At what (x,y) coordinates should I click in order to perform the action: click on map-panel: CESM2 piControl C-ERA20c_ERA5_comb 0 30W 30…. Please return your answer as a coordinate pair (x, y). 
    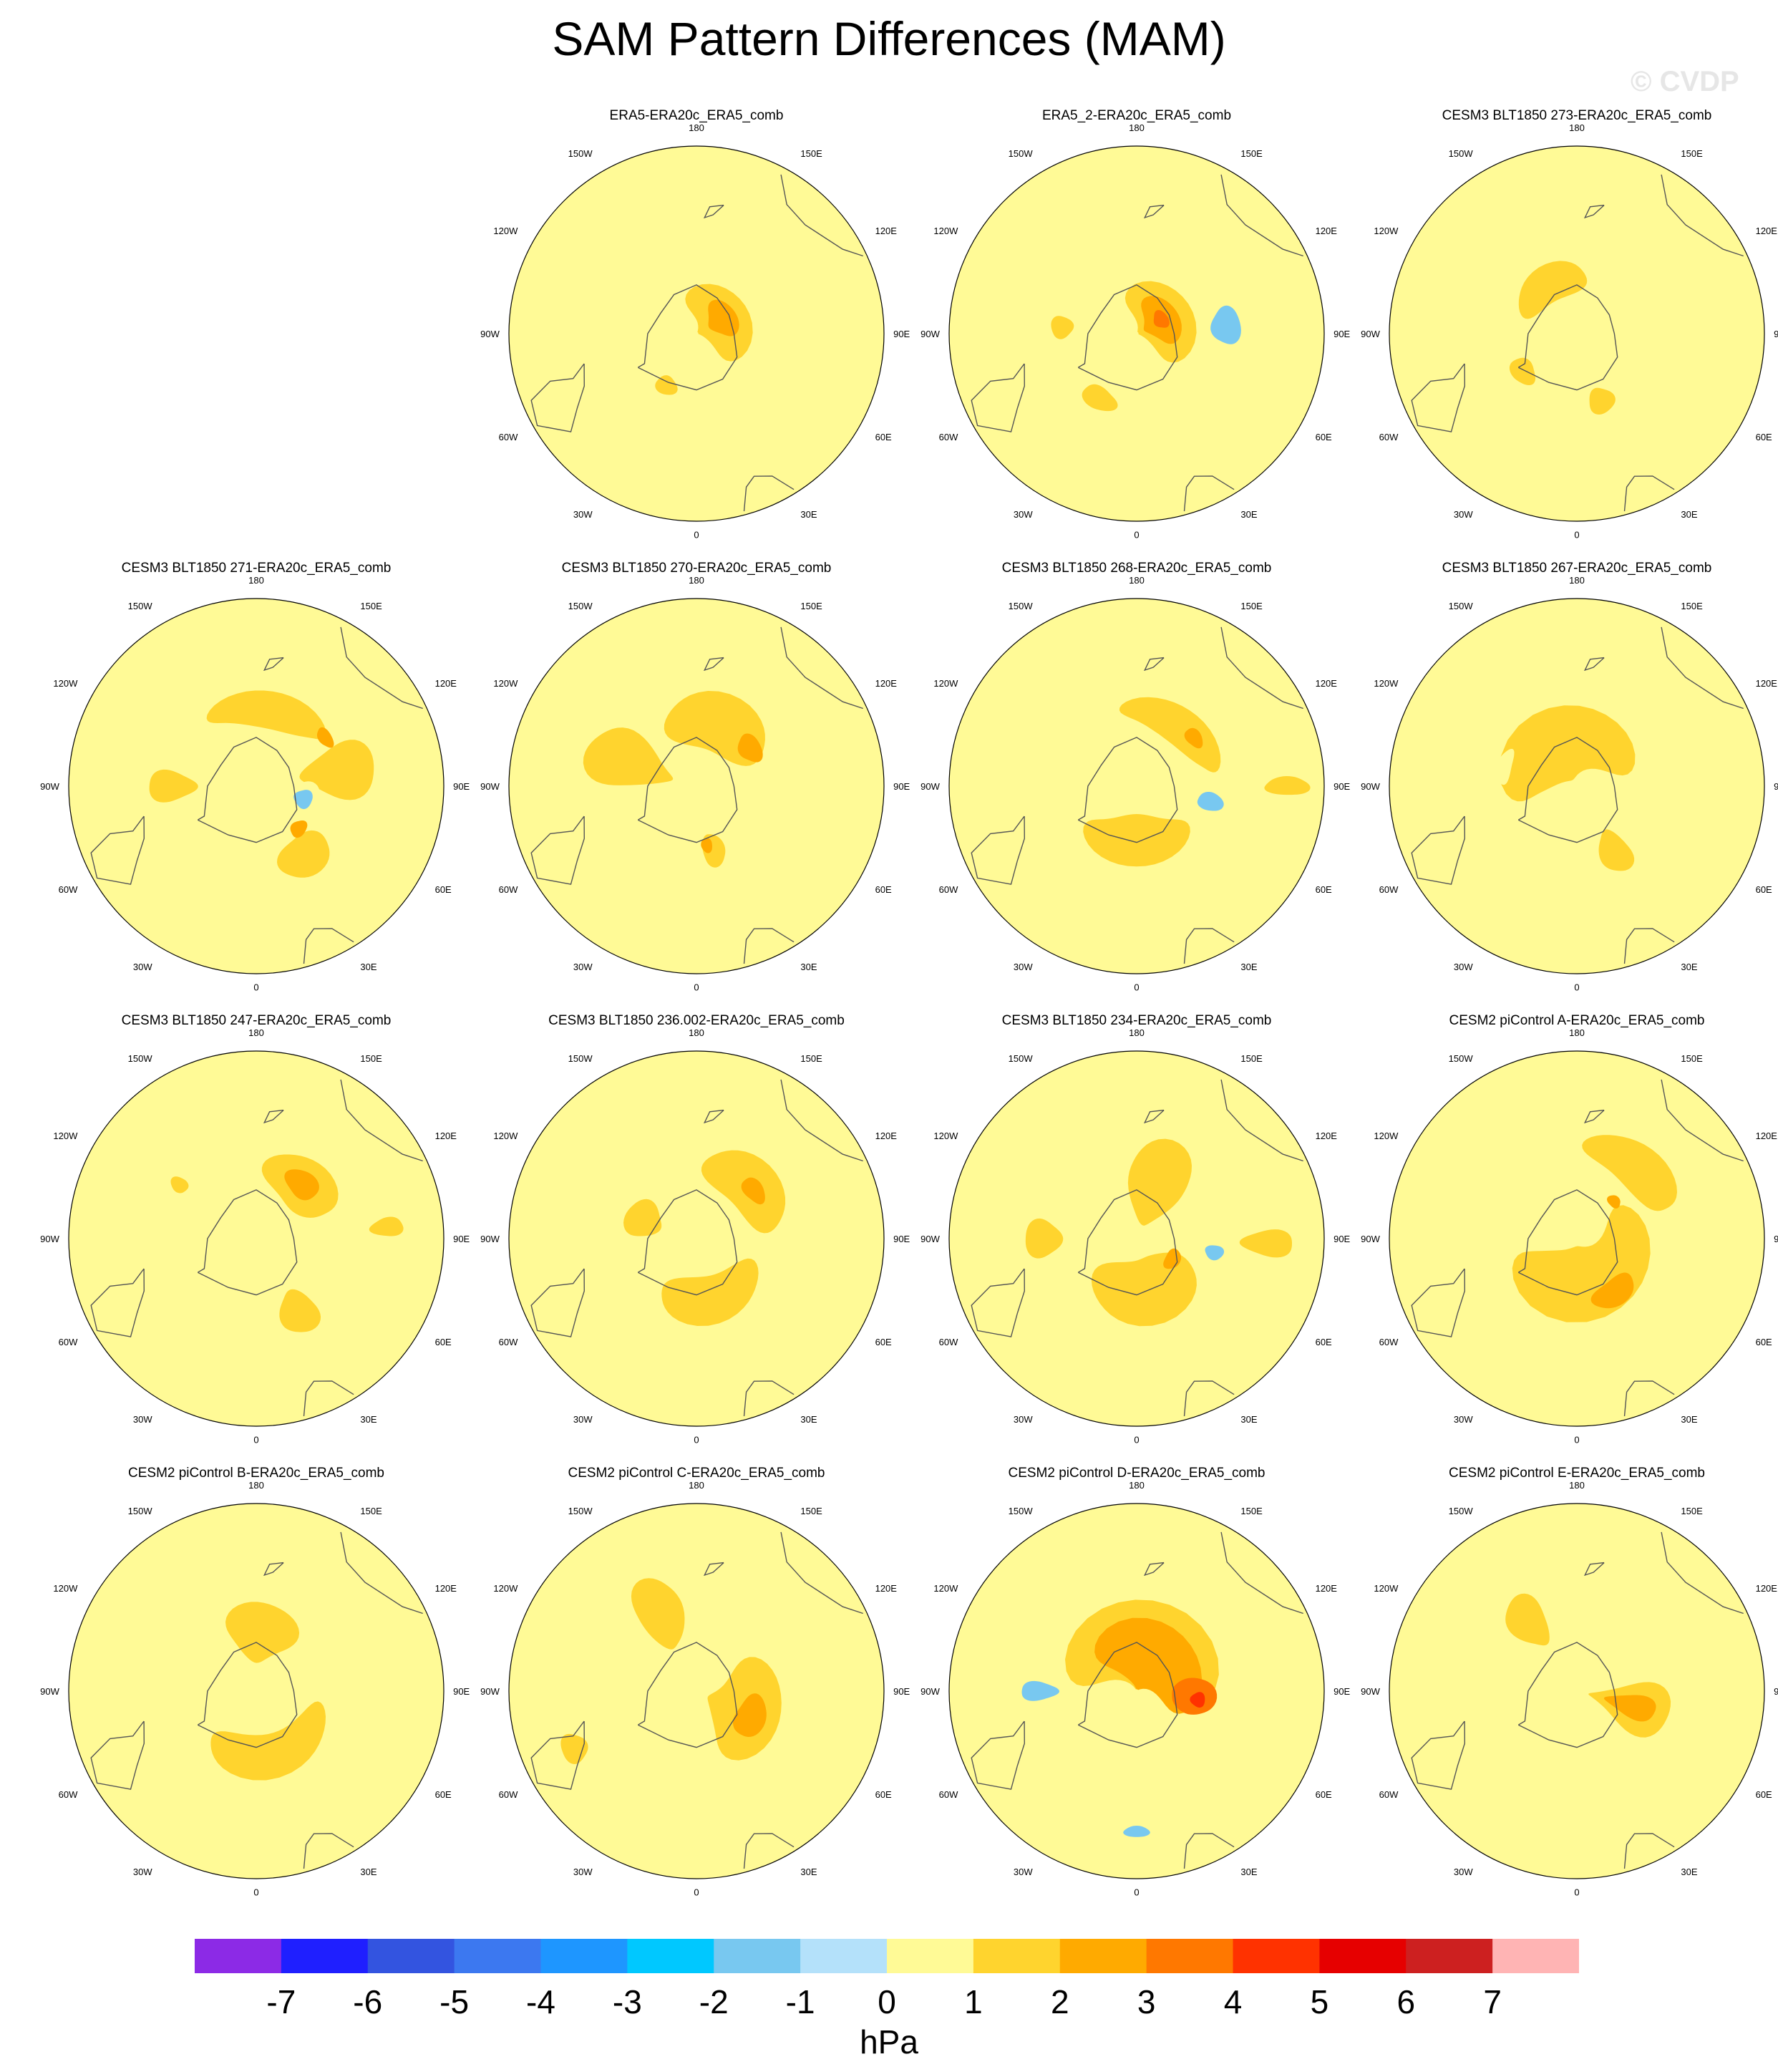
    Looking at the image, I should click on (696, 1687).